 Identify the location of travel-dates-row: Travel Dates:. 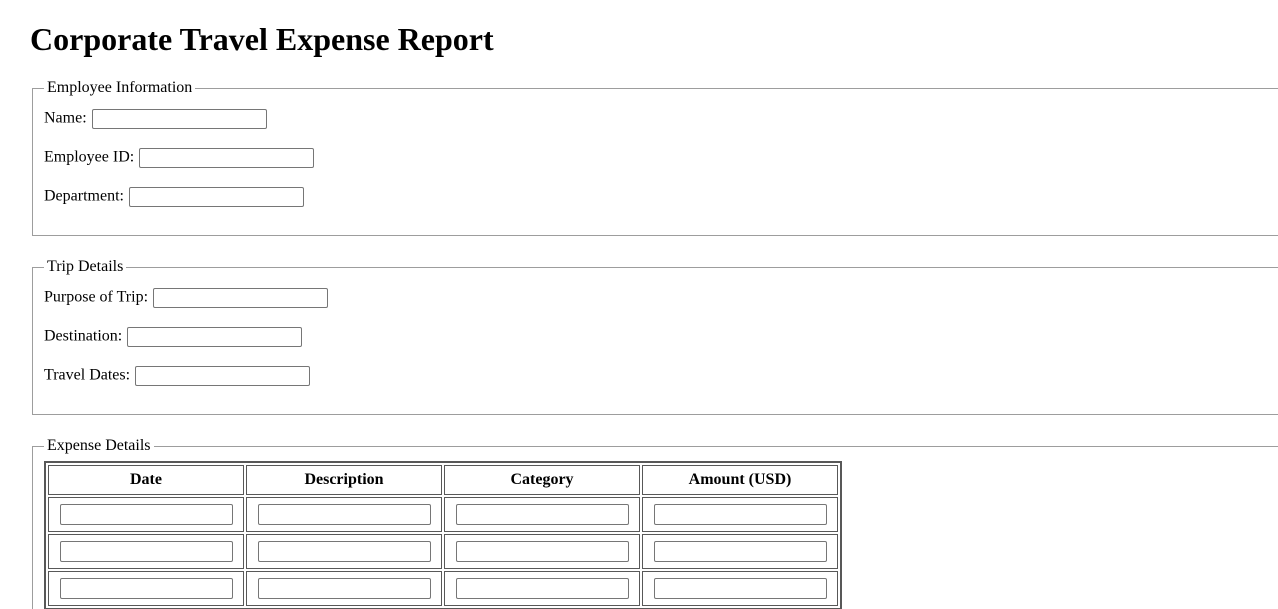
(661, 376).